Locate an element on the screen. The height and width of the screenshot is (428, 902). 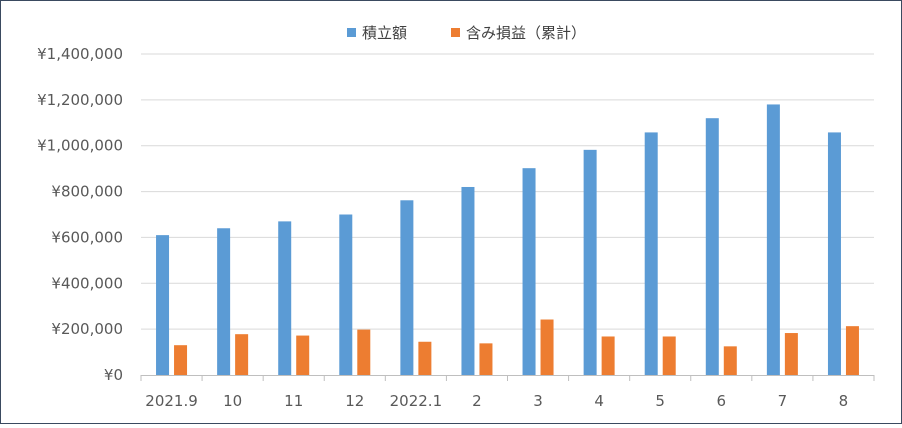
x-tick-label: 6 is located at coordinates (722, 401).